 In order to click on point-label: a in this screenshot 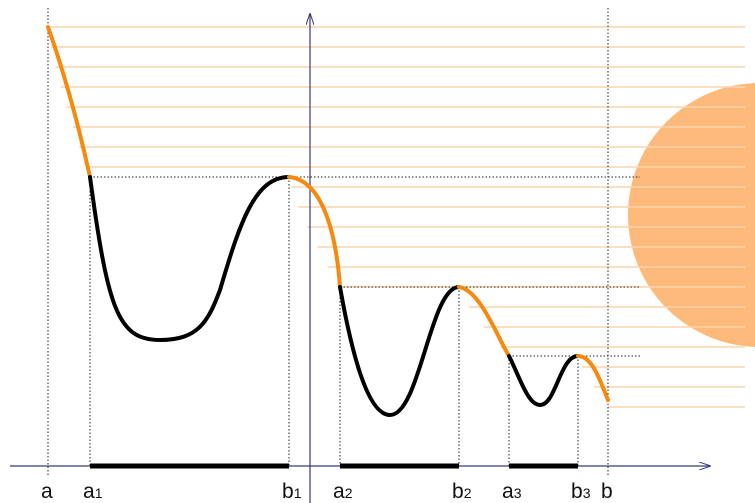, I will do `click(47, 491)`.